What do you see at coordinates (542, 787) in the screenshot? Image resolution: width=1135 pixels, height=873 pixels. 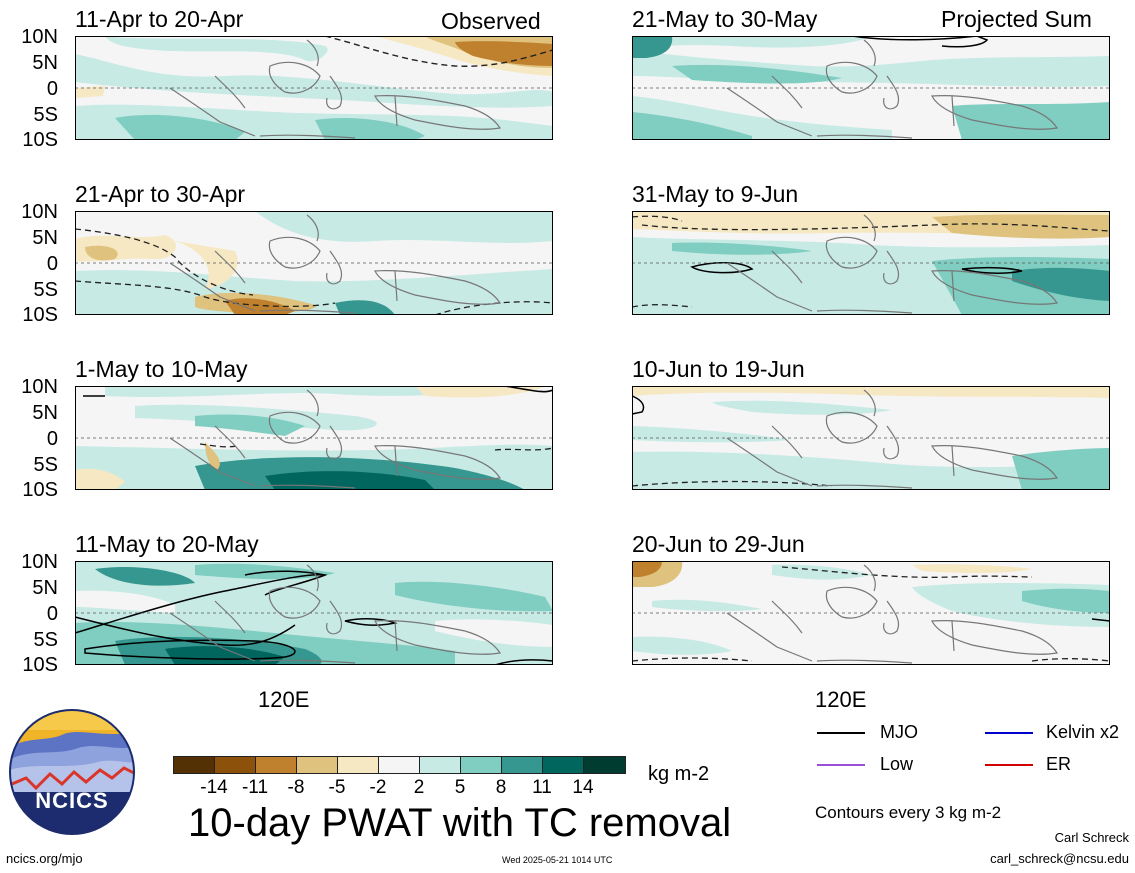 I see `colorbar-label: 11` at bounding box center [542, 787].